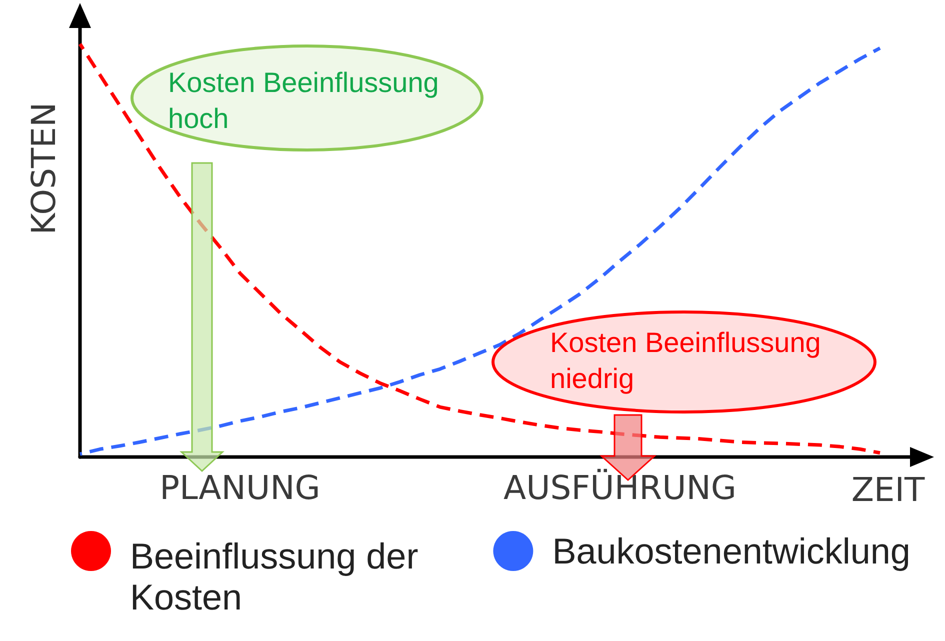 The image size is (945, 641). What do you see at coordinates (888, 489) in the screenshot?
I see `x-axis-title: ZEIT` at bounding box center [888, 489].